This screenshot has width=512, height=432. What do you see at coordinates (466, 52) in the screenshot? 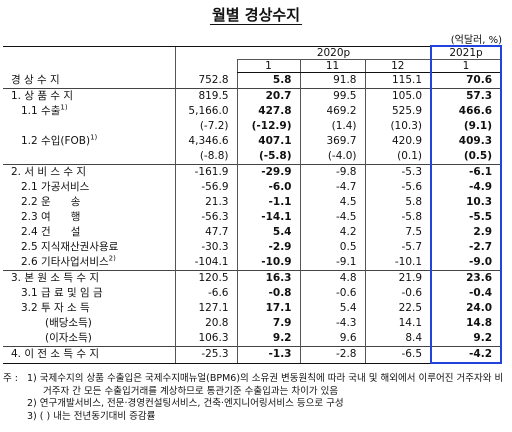
I see `header-cell: 2021p` at bounding box center [466, 52].